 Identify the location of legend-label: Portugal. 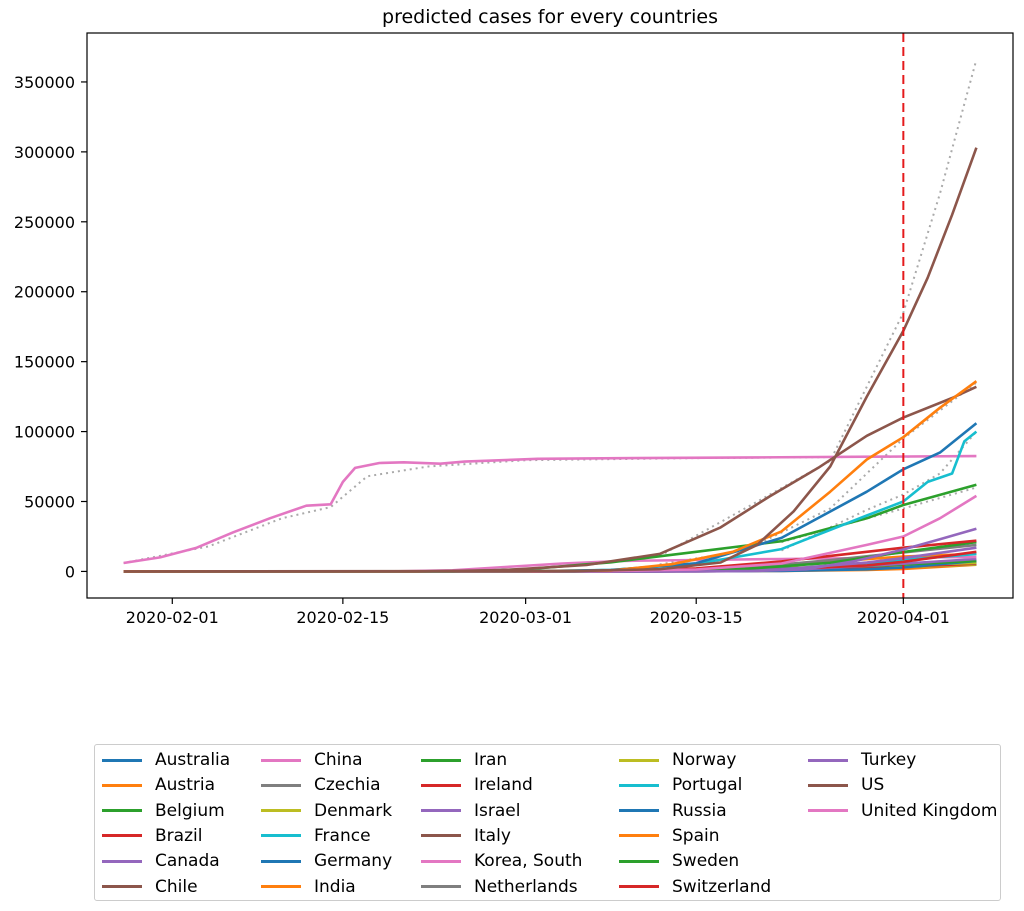
(707, 785).